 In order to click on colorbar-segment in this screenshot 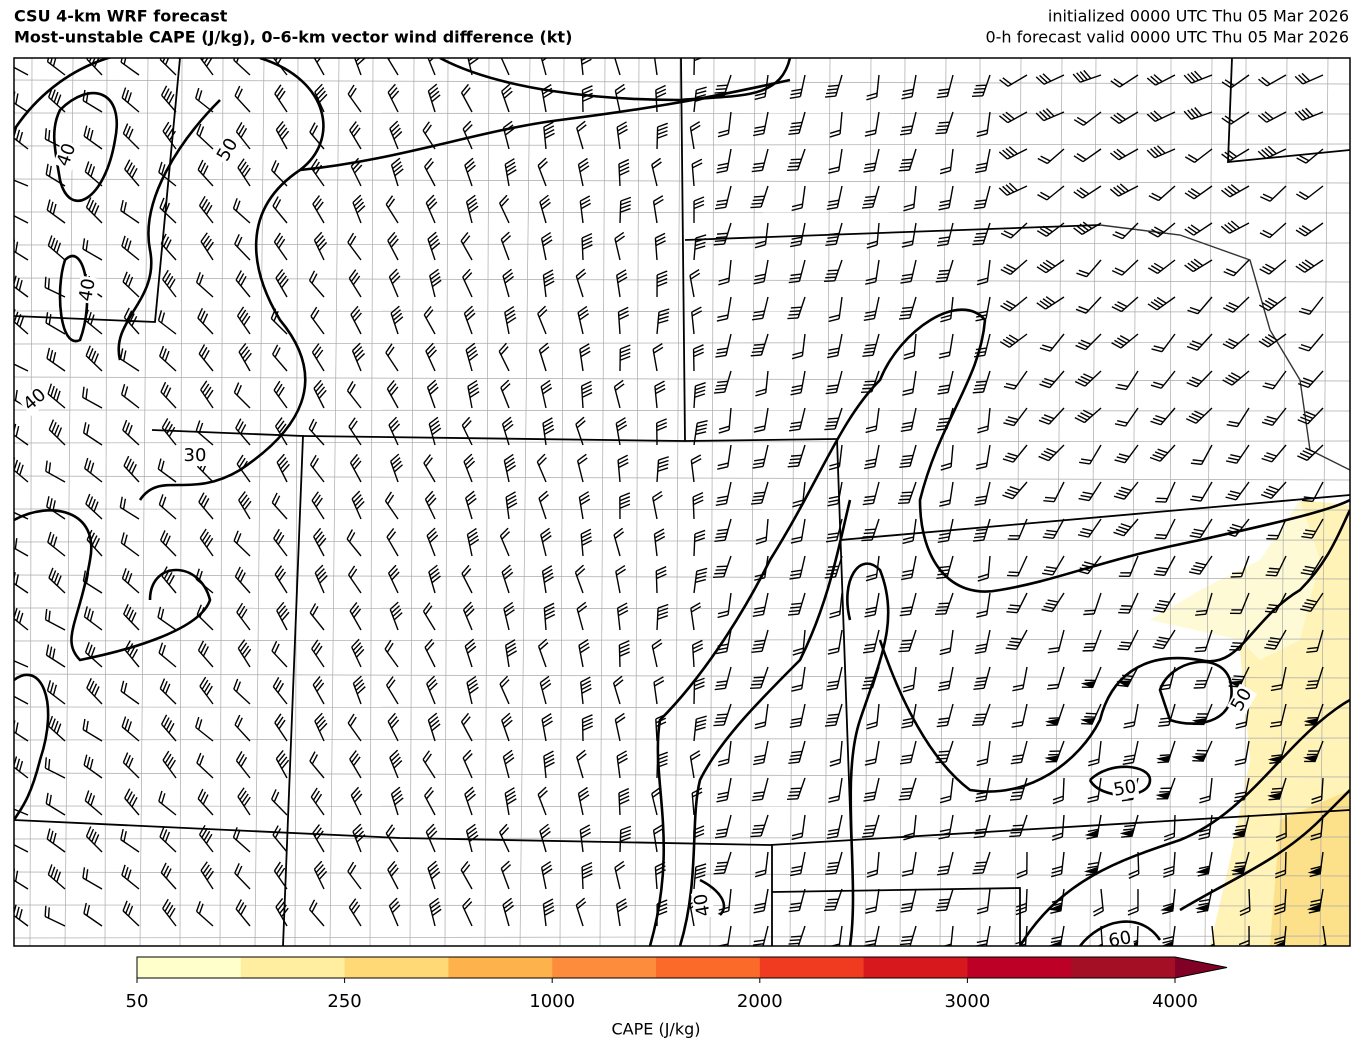, I will do `click(189, 967)`.